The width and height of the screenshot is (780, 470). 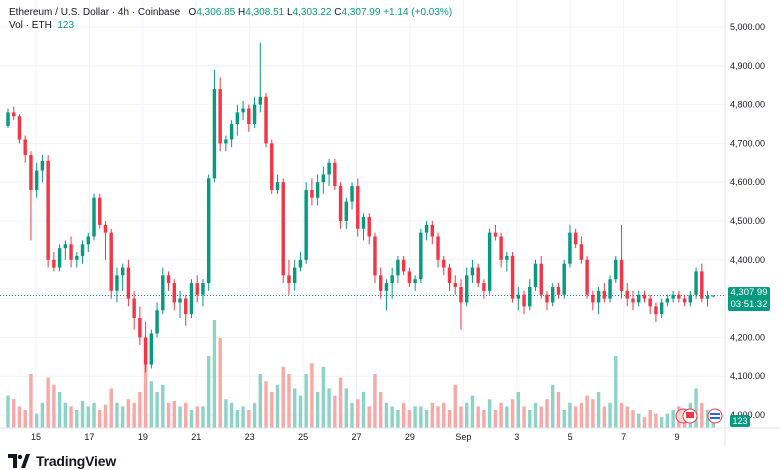 What do you see at coordinates (690, 415) in the screenshot?
I see `flag-icon` at bounding box center [690, 415].